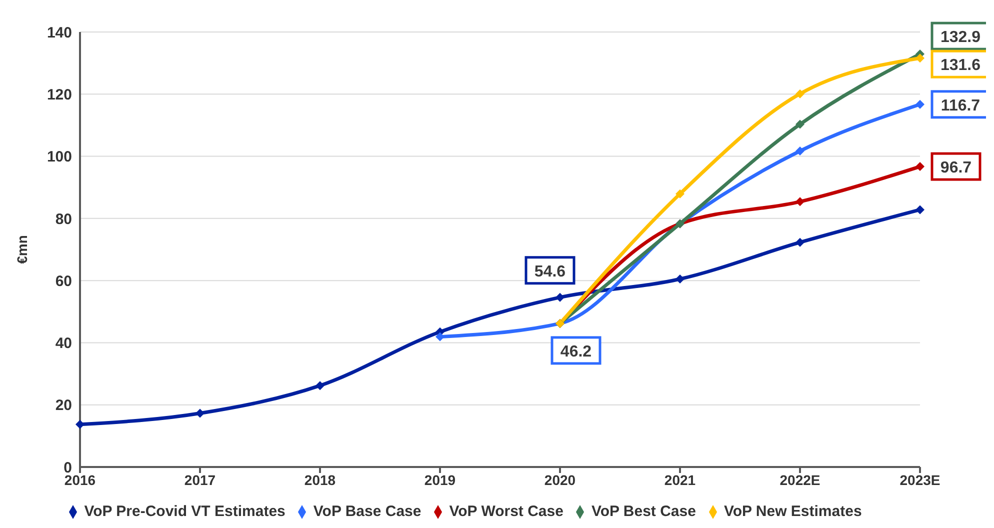  I want to click on data-label: 96.7, so click(956, 168).